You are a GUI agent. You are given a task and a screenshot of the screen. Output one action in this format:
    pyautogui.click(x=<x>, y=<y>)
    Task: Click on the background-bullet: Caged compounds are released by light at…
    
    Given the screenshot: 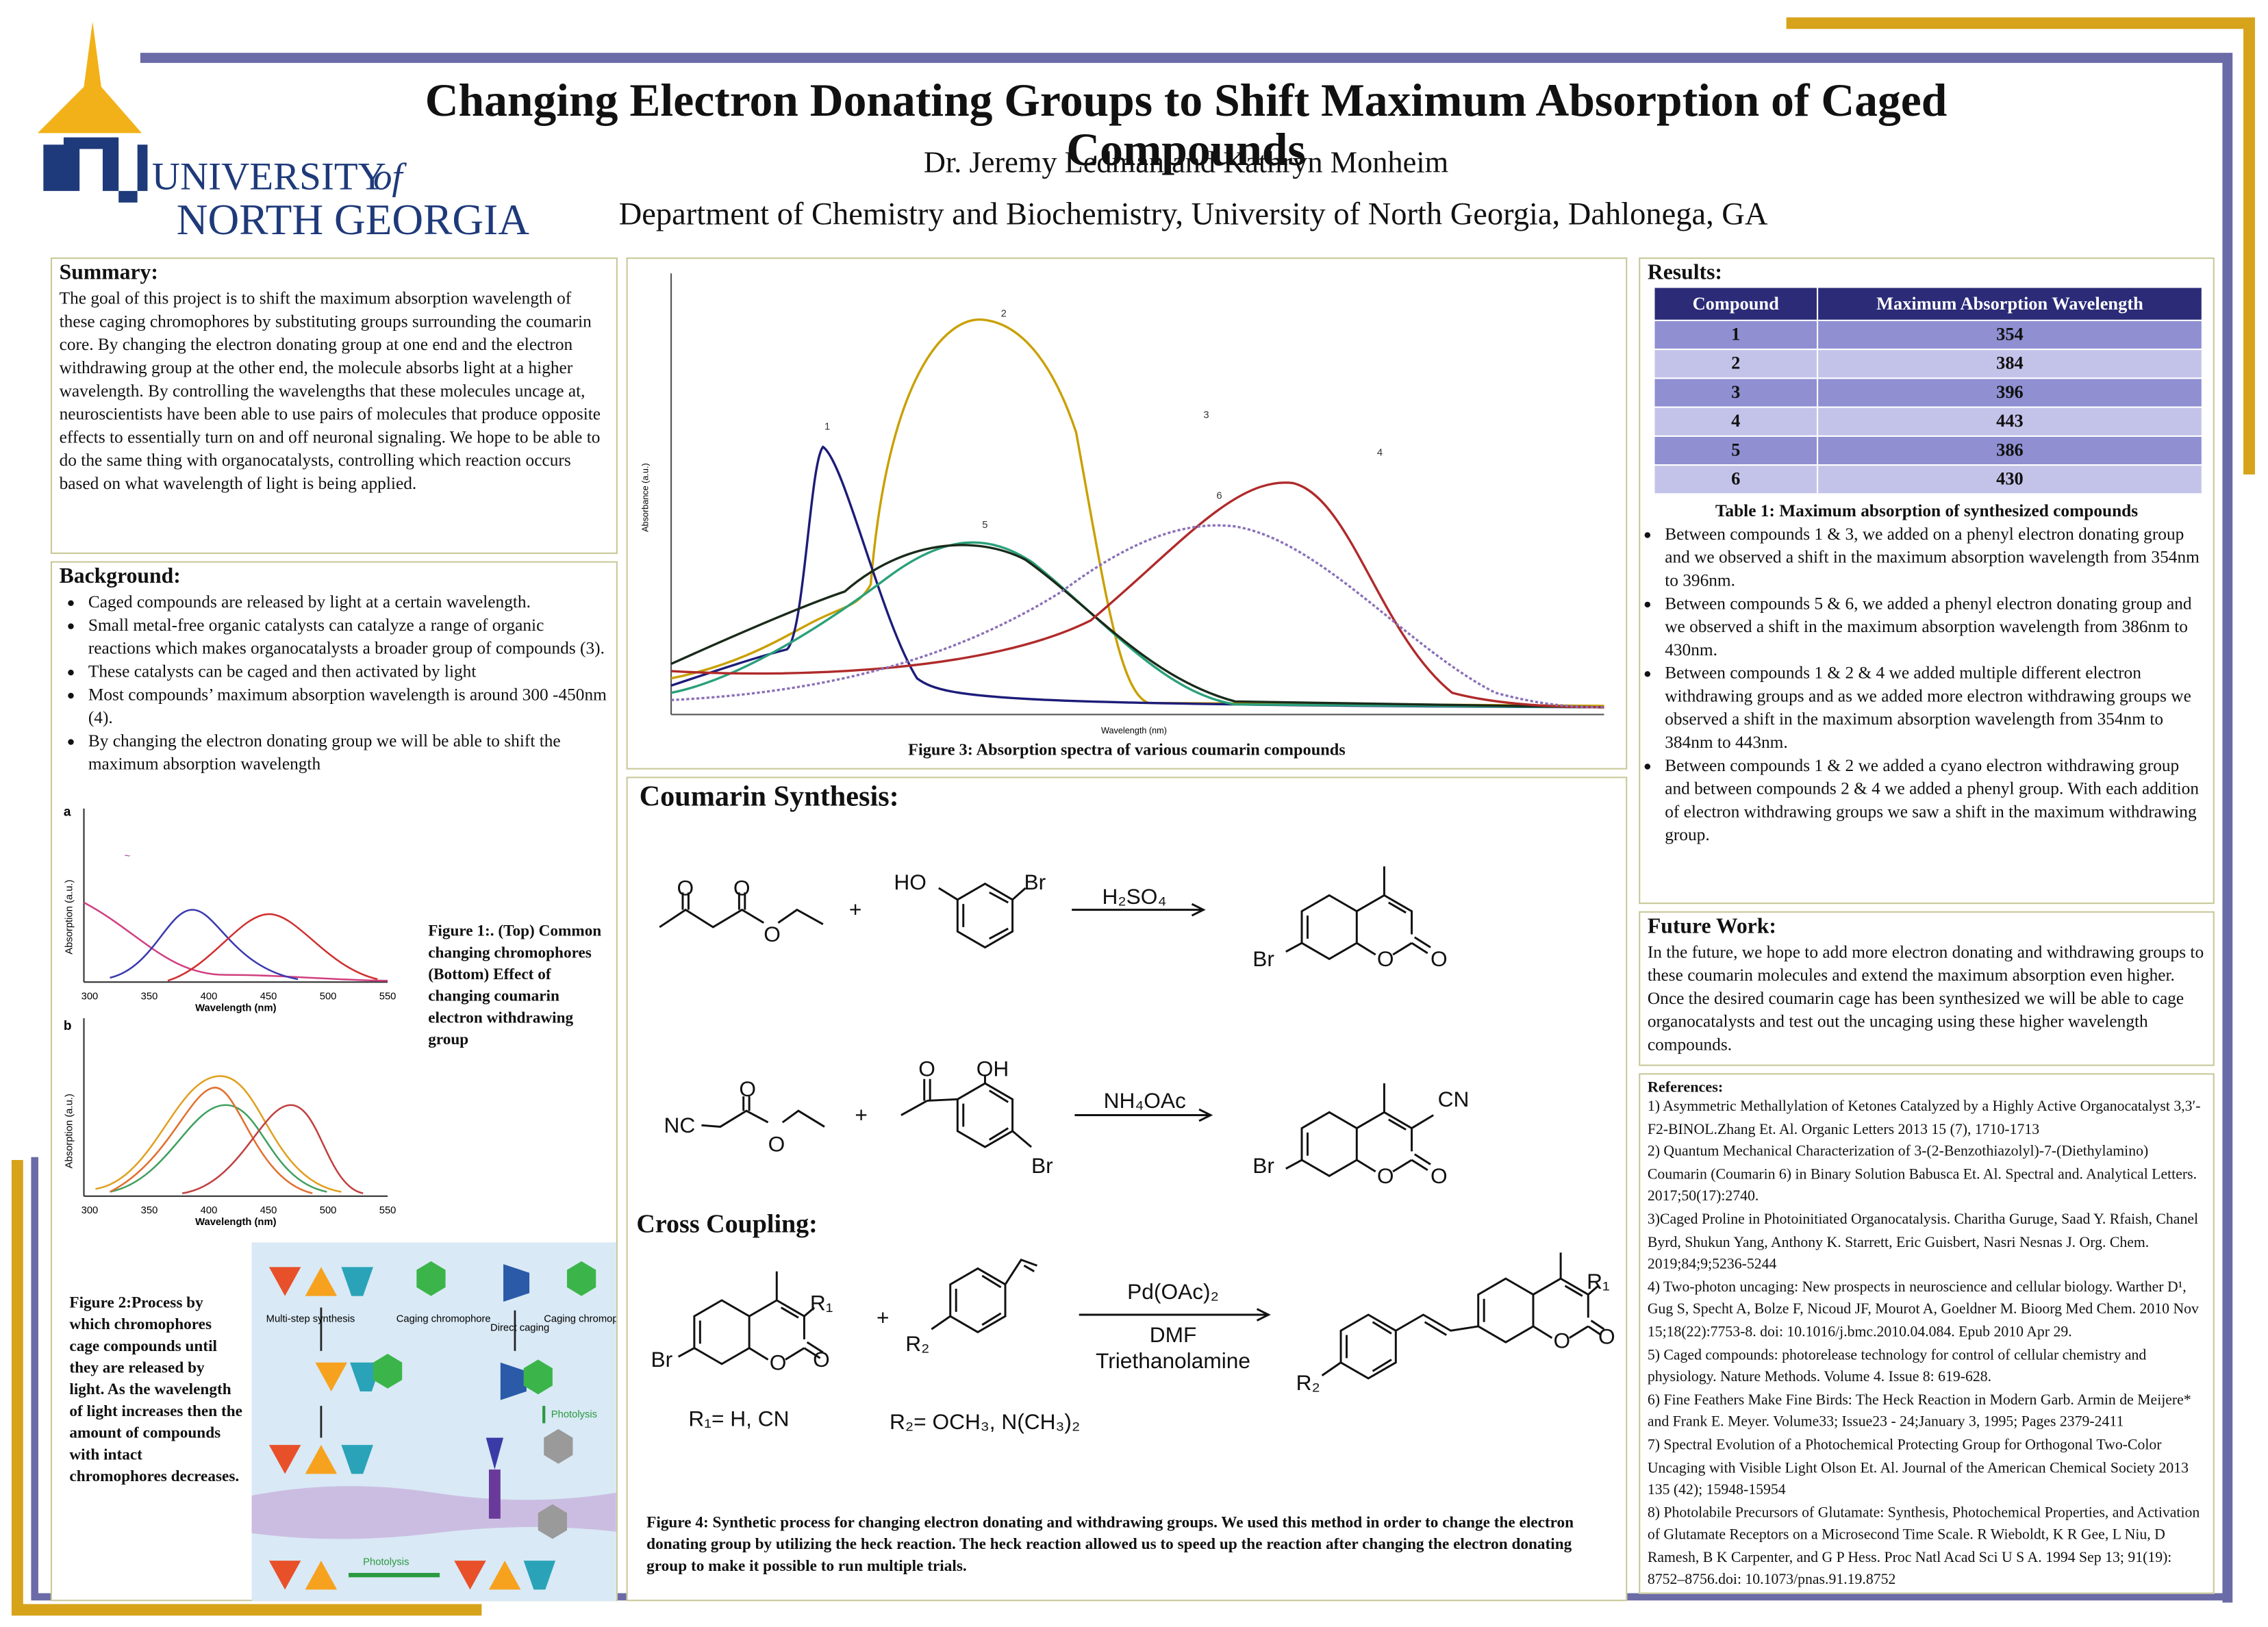 What is the action you would take?
    pyautogui.click(x=348, y=602)
    